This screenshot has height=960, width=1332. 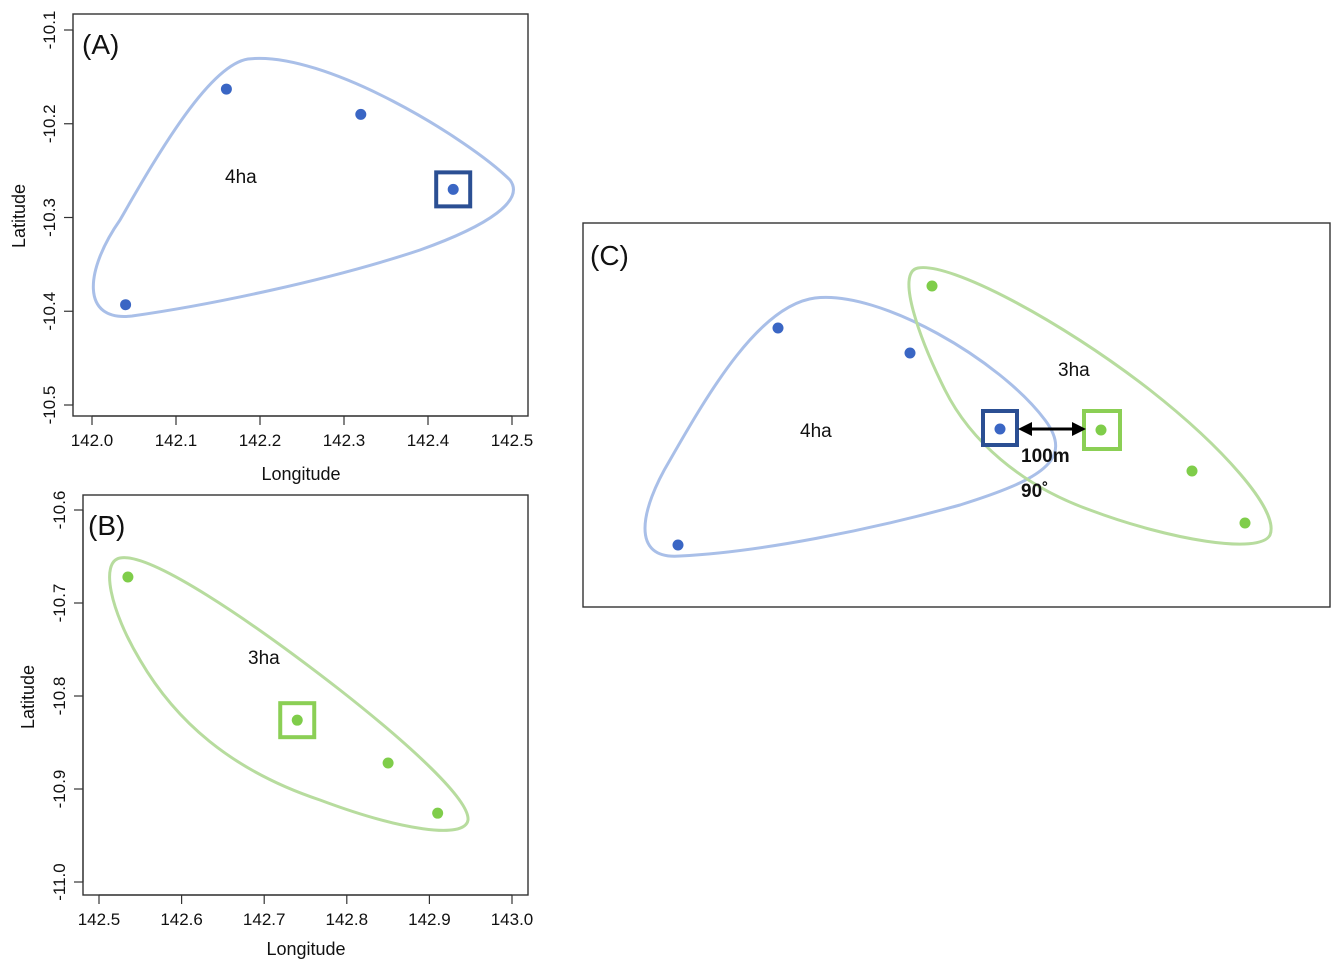 I want to click on y-tick-label: -10.4, so click(x=49, y=311).